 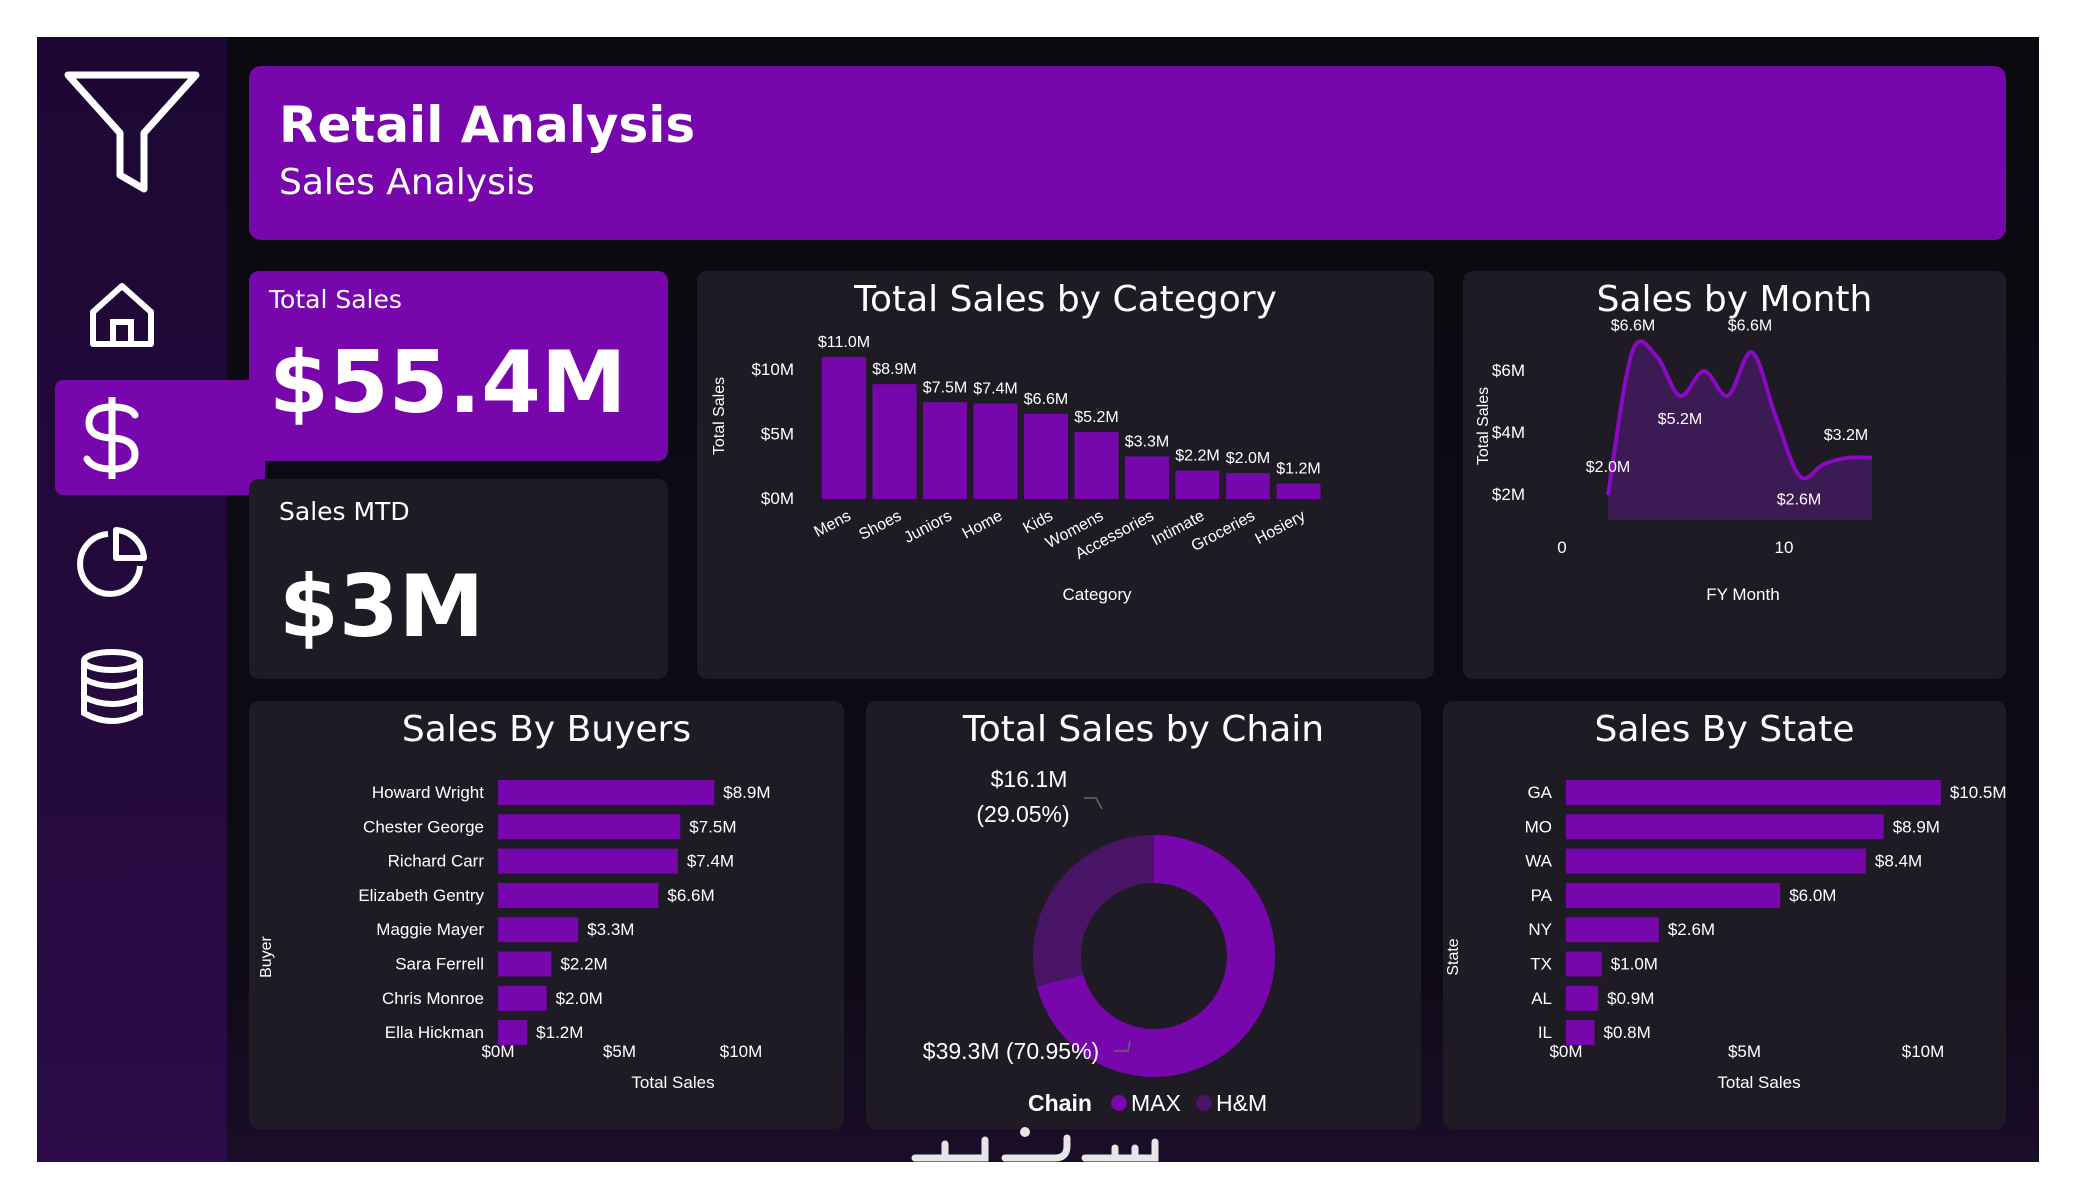 I want to click on data-label: $6.0M, so click(x=1812, y=895).